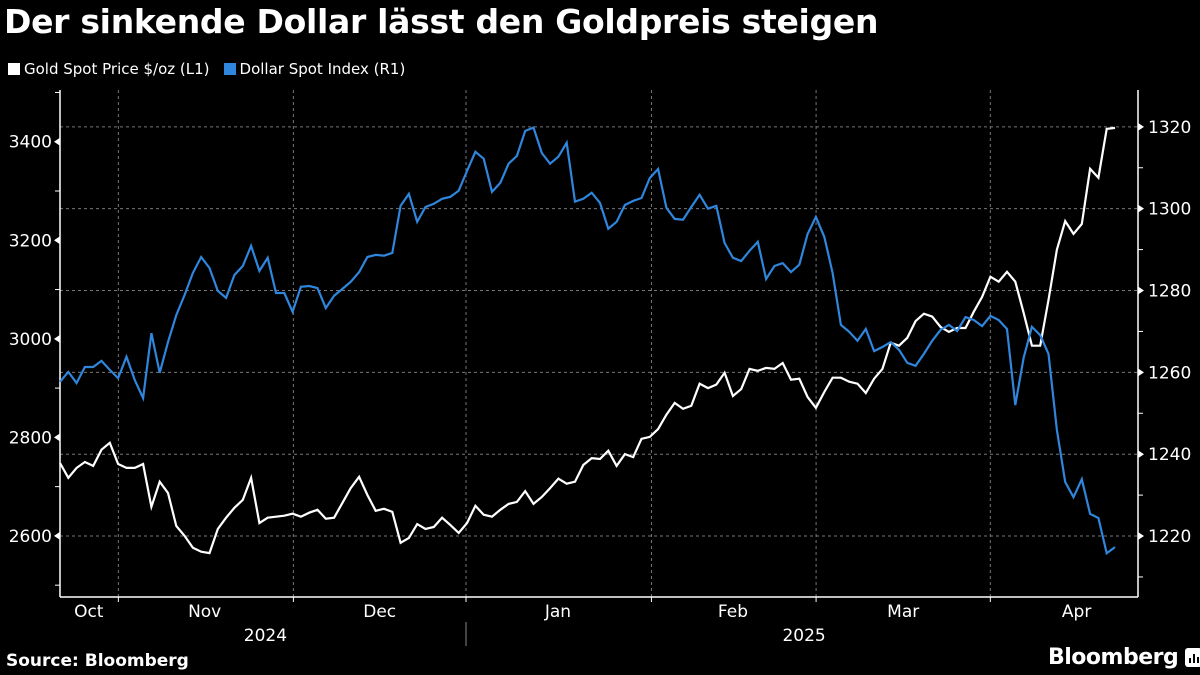  Describe the element at coordinates (229, 69) in the screenshot. I see `legend-swatch-dollar` at that location.